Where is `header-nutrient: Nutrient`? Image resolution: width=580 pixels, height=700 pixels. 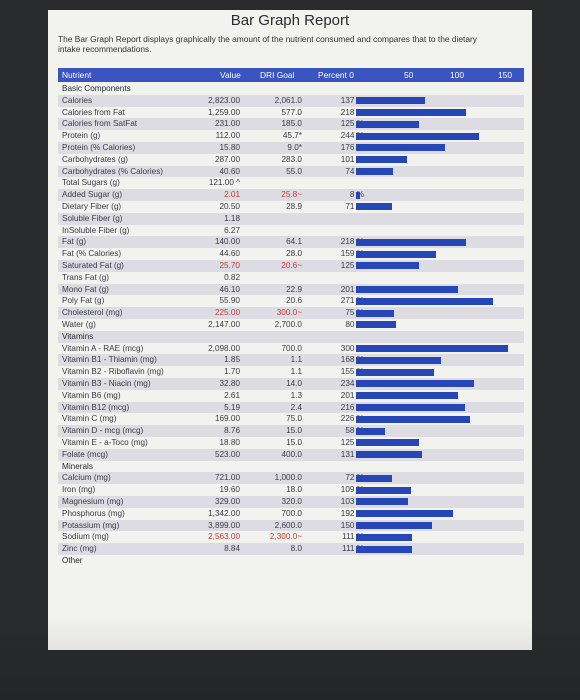 header-nutrient: Nutrient is located at coordinates (77, 75).